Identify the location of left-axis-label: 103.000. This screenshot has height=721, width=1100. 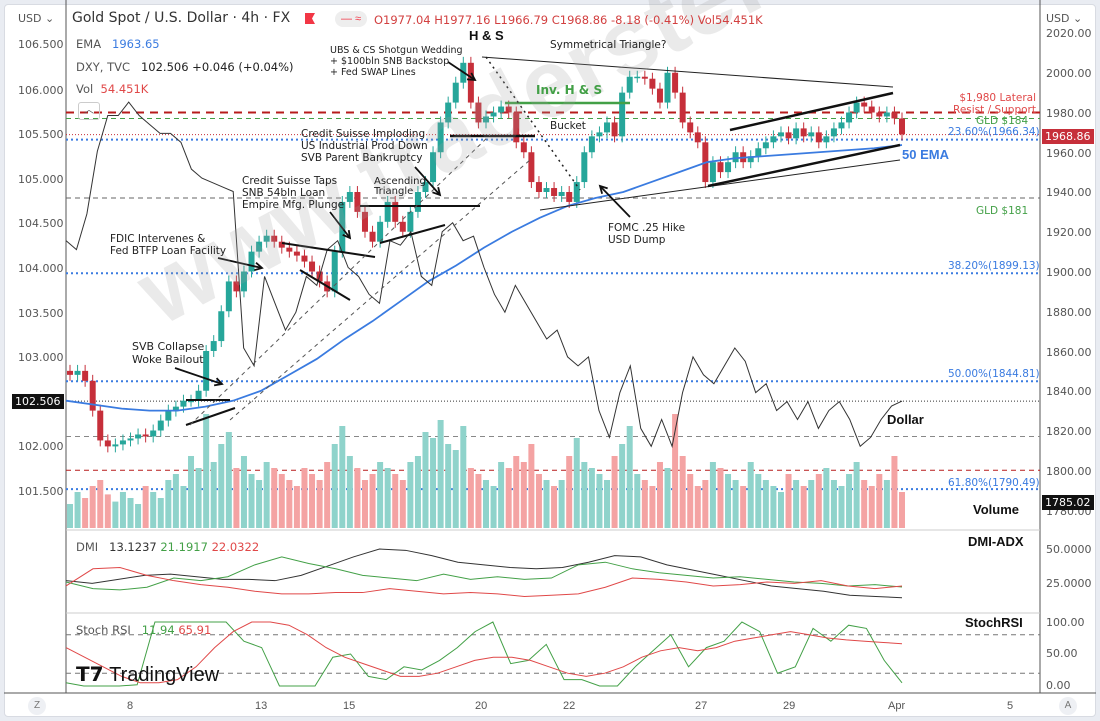
(41, 357).